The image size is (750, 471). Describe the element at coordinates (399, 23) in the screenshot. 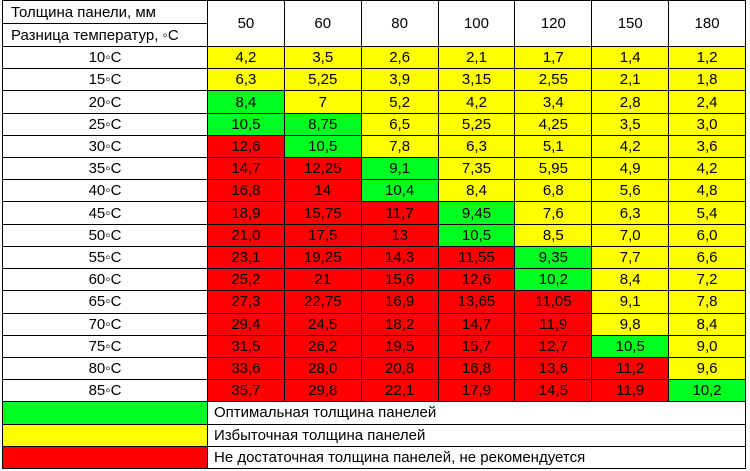

I see `thickness-header-80: 80` at that location.